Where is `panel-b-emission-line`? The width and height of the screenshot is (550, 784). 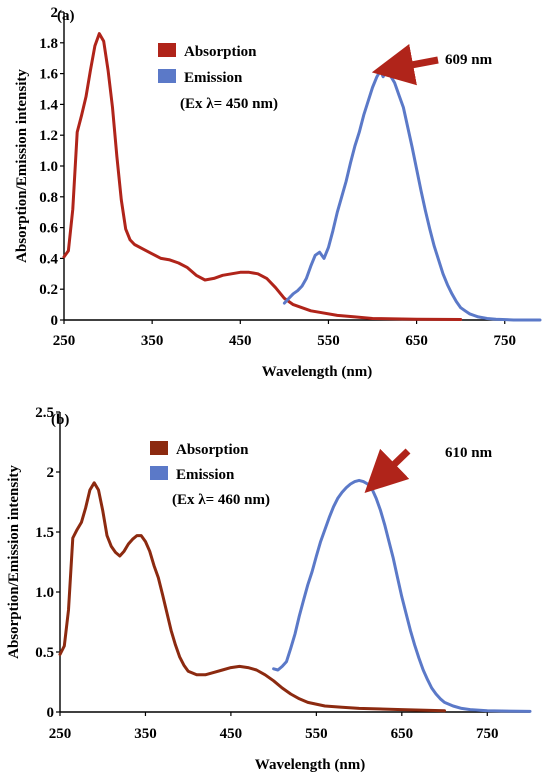 panel-b-emission-line is located at coordinates (402, 595).